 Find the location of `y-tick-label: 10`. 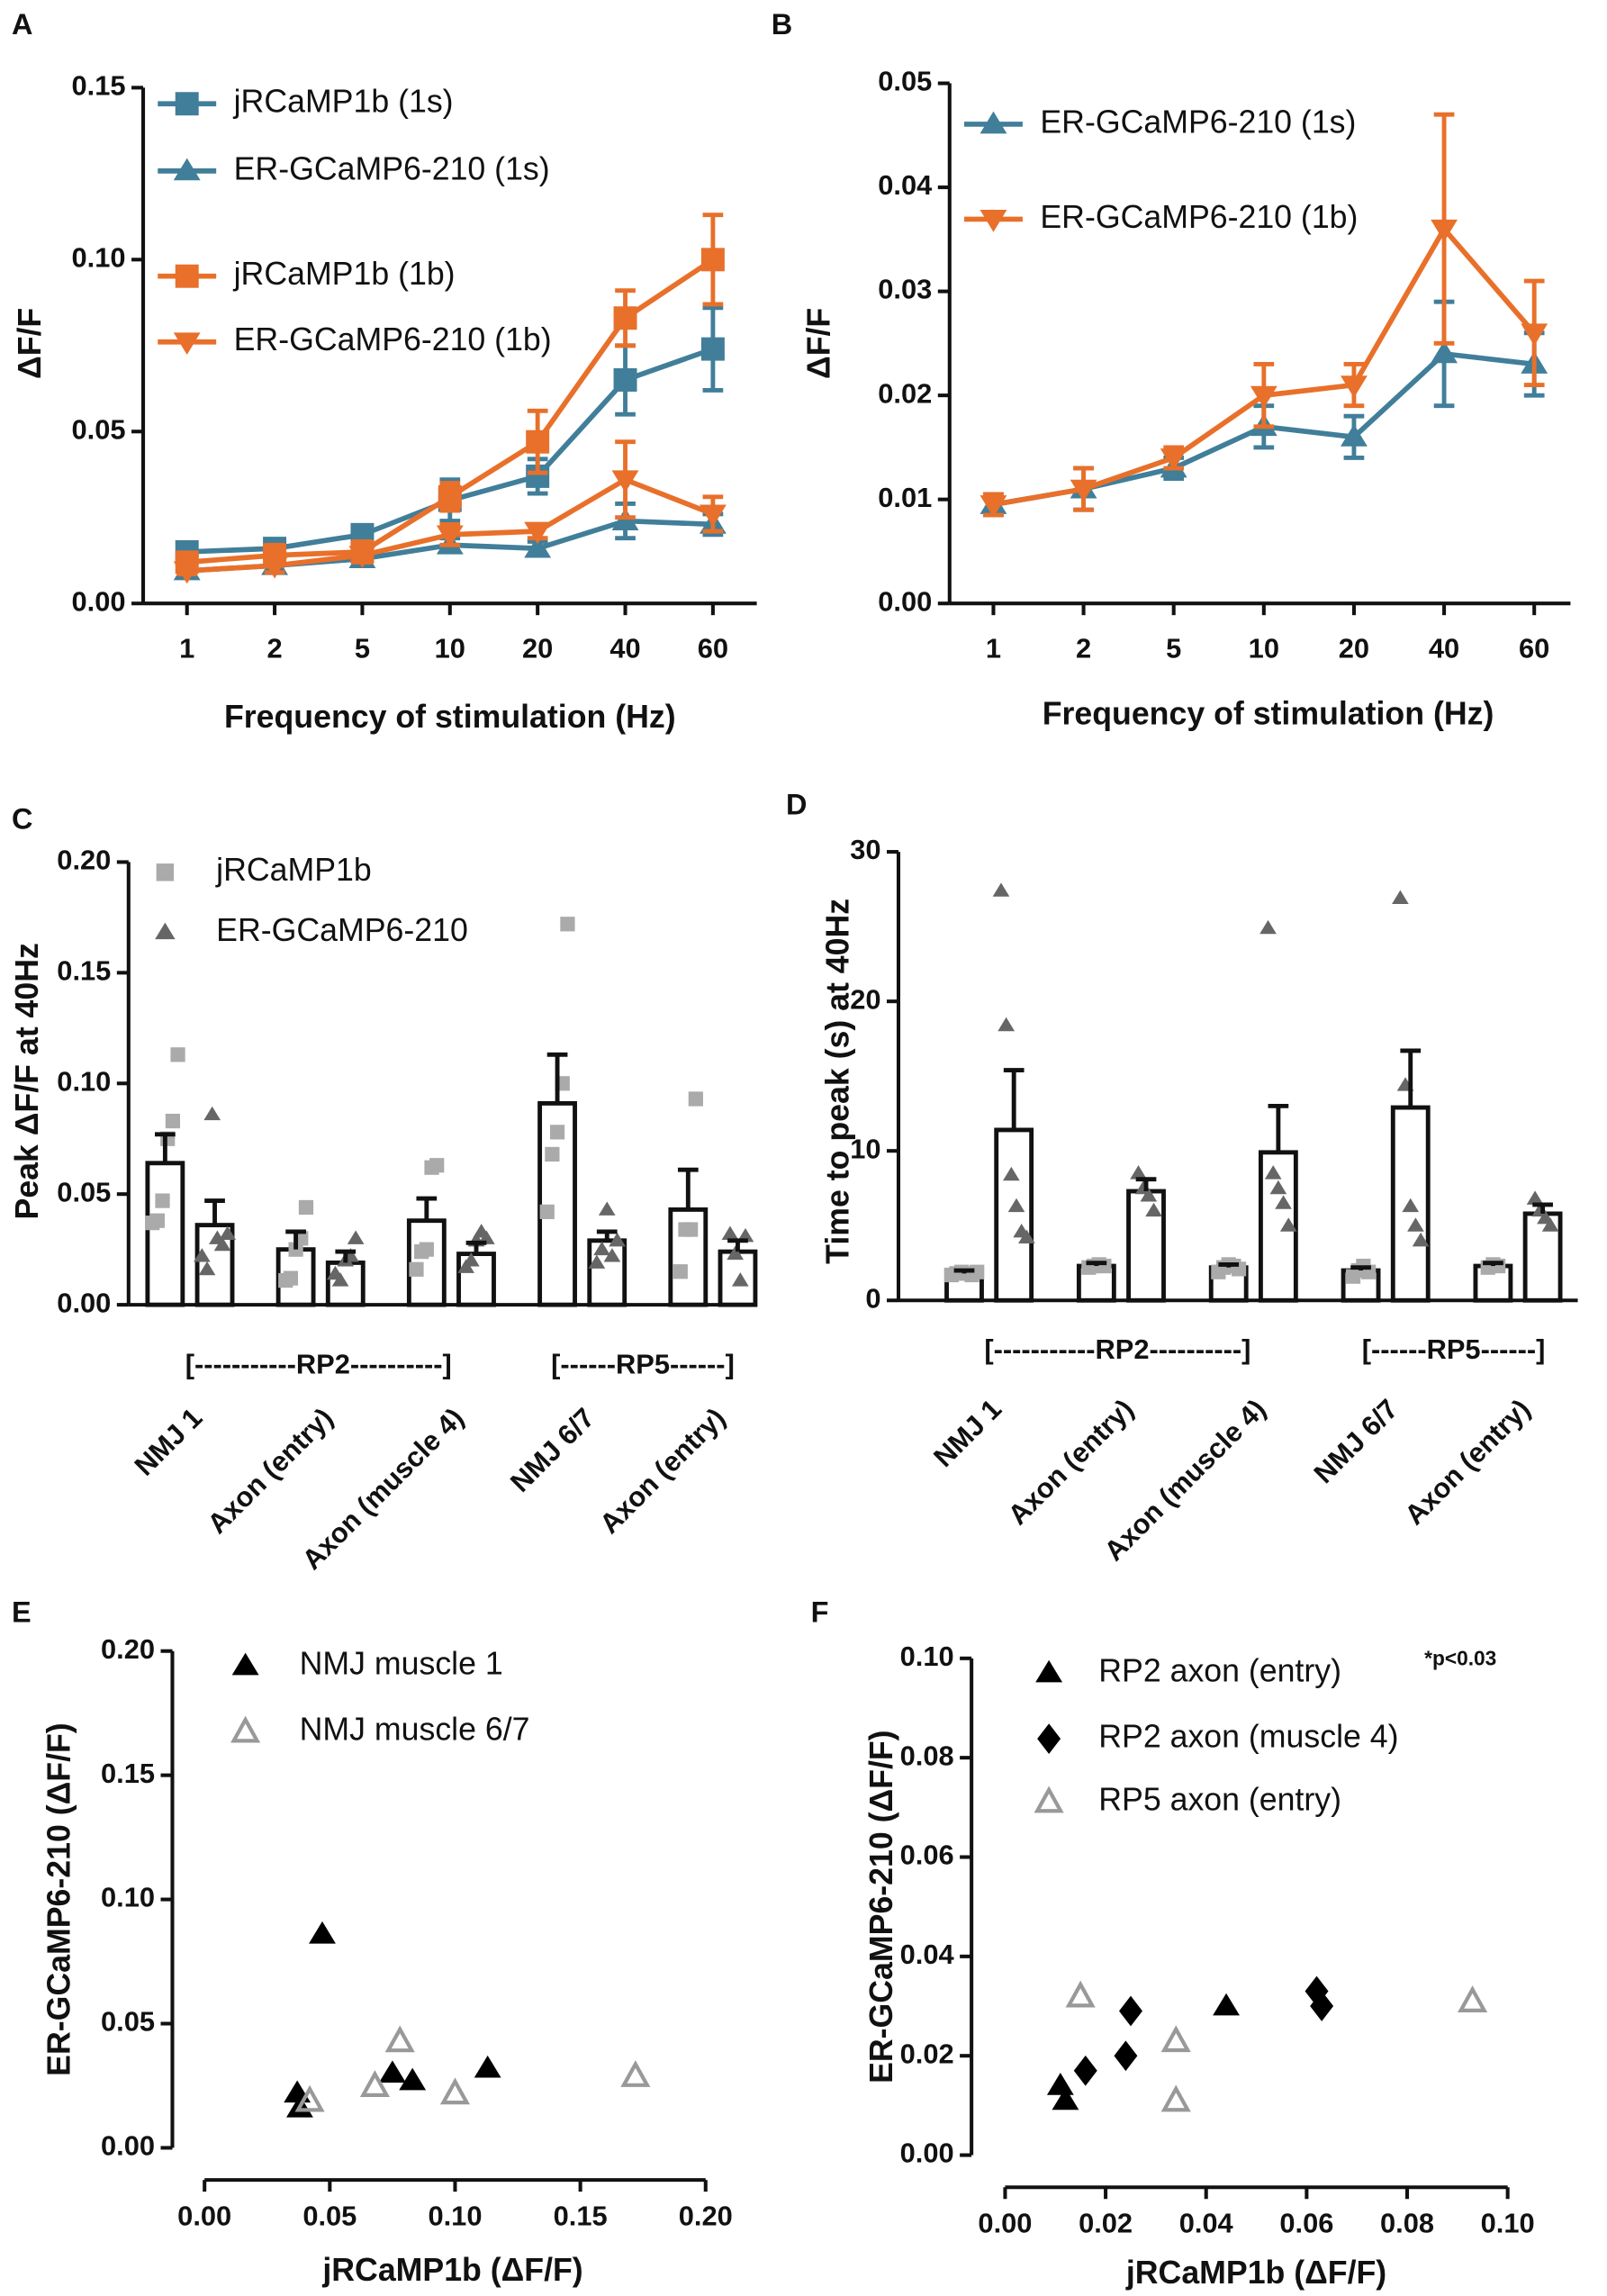

y-tick-label: 10 is located at coordinates (865, 1148).